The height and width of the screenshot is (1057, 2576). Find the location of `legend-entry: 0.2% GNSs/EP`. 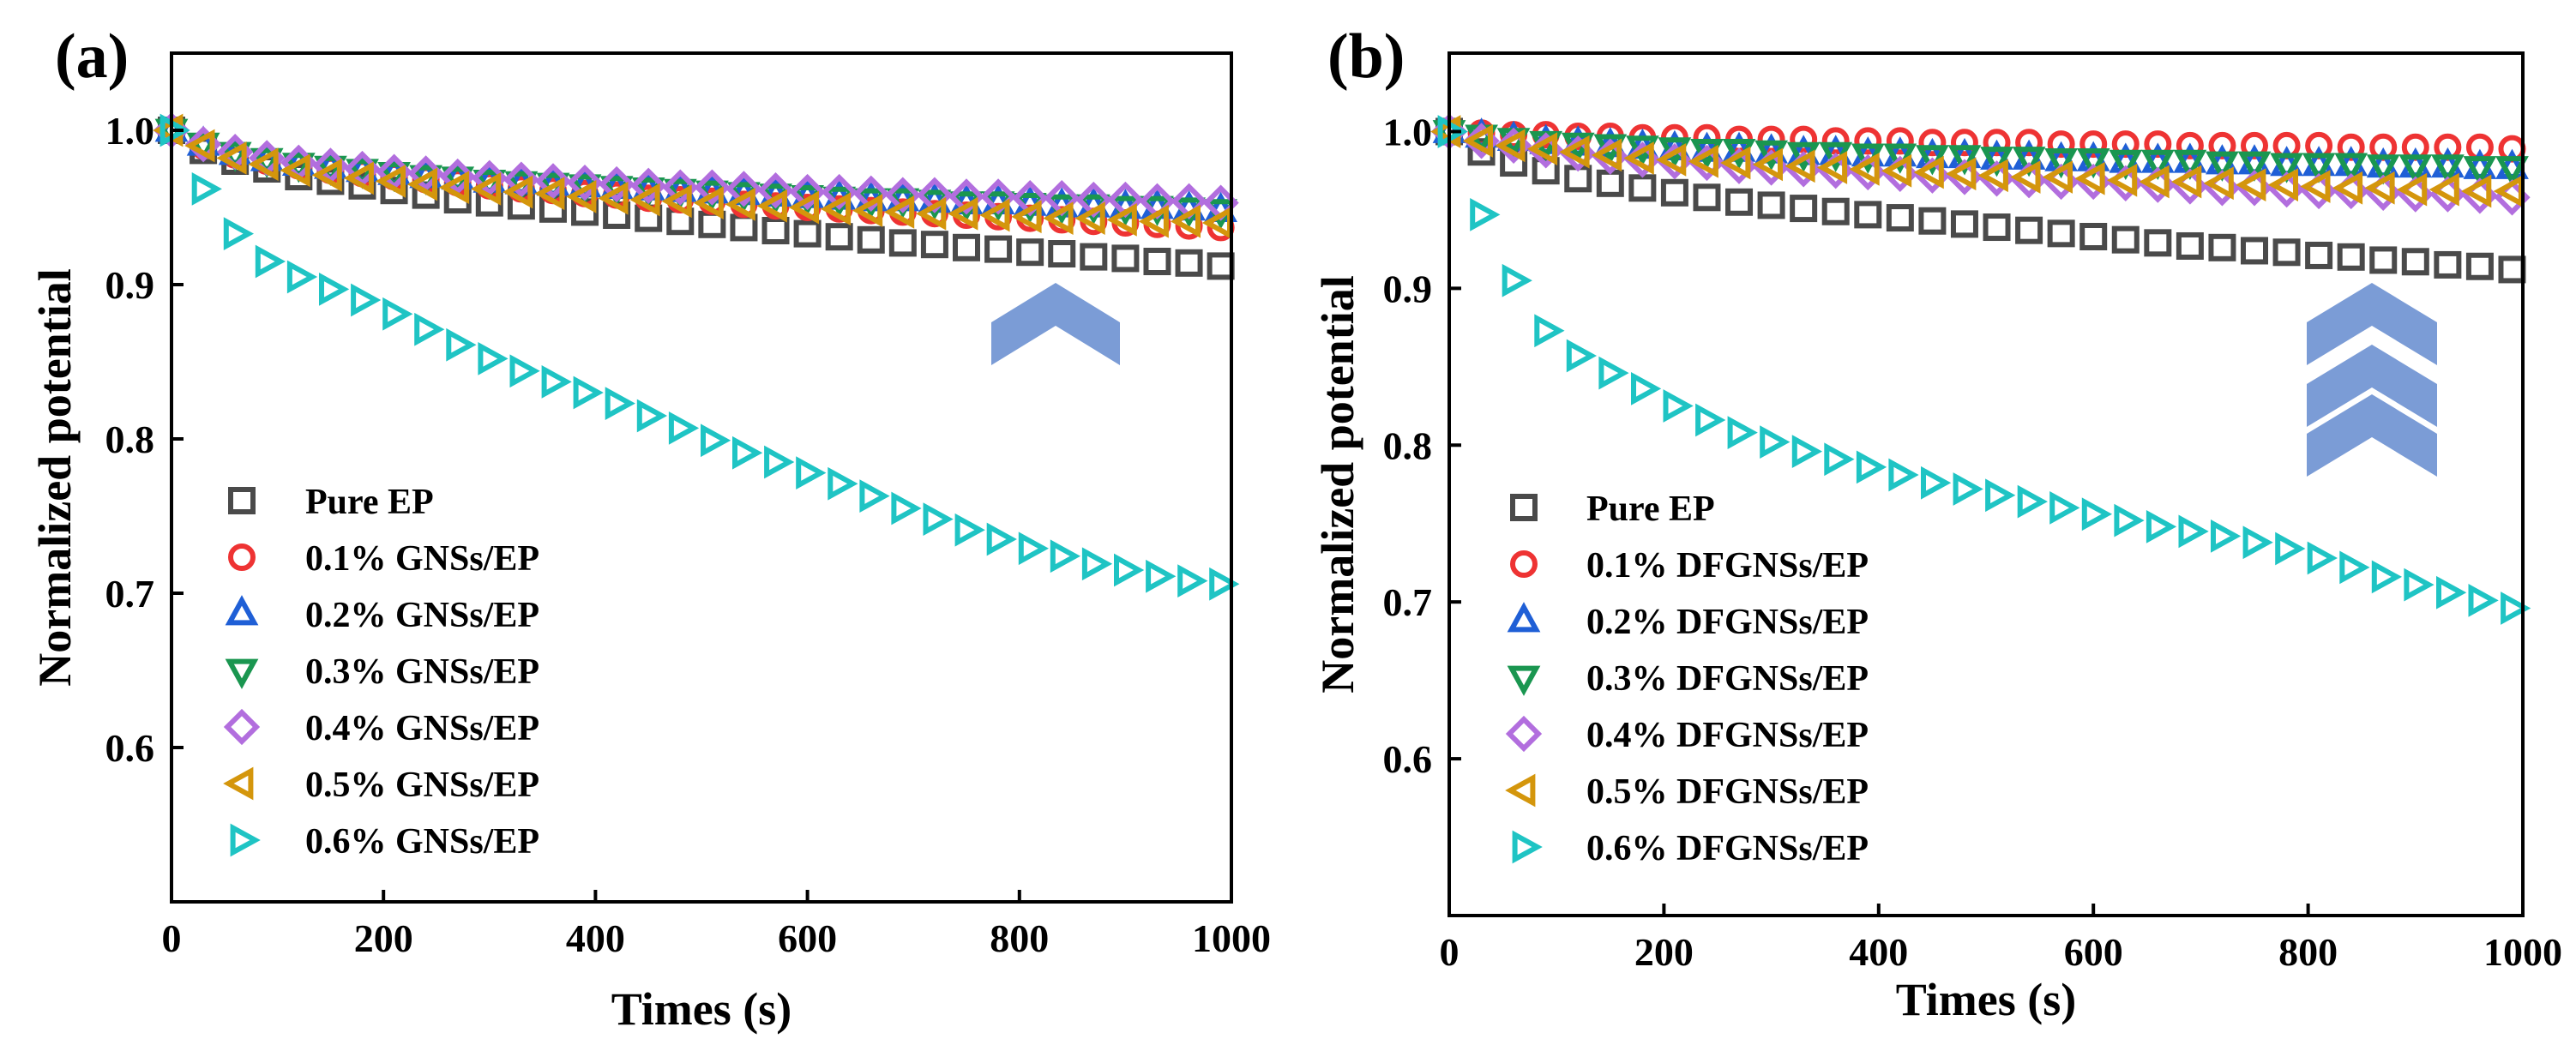

legend-entry: 0.2% GNSs/EP is located at coordinates (422, 615).